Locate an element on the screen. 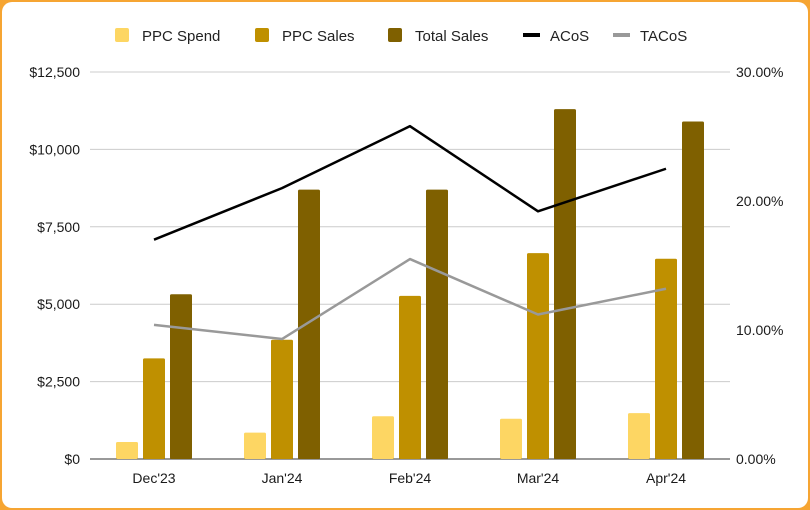  legend-swatch-ppc-sales is located at coordinates (262, 35).